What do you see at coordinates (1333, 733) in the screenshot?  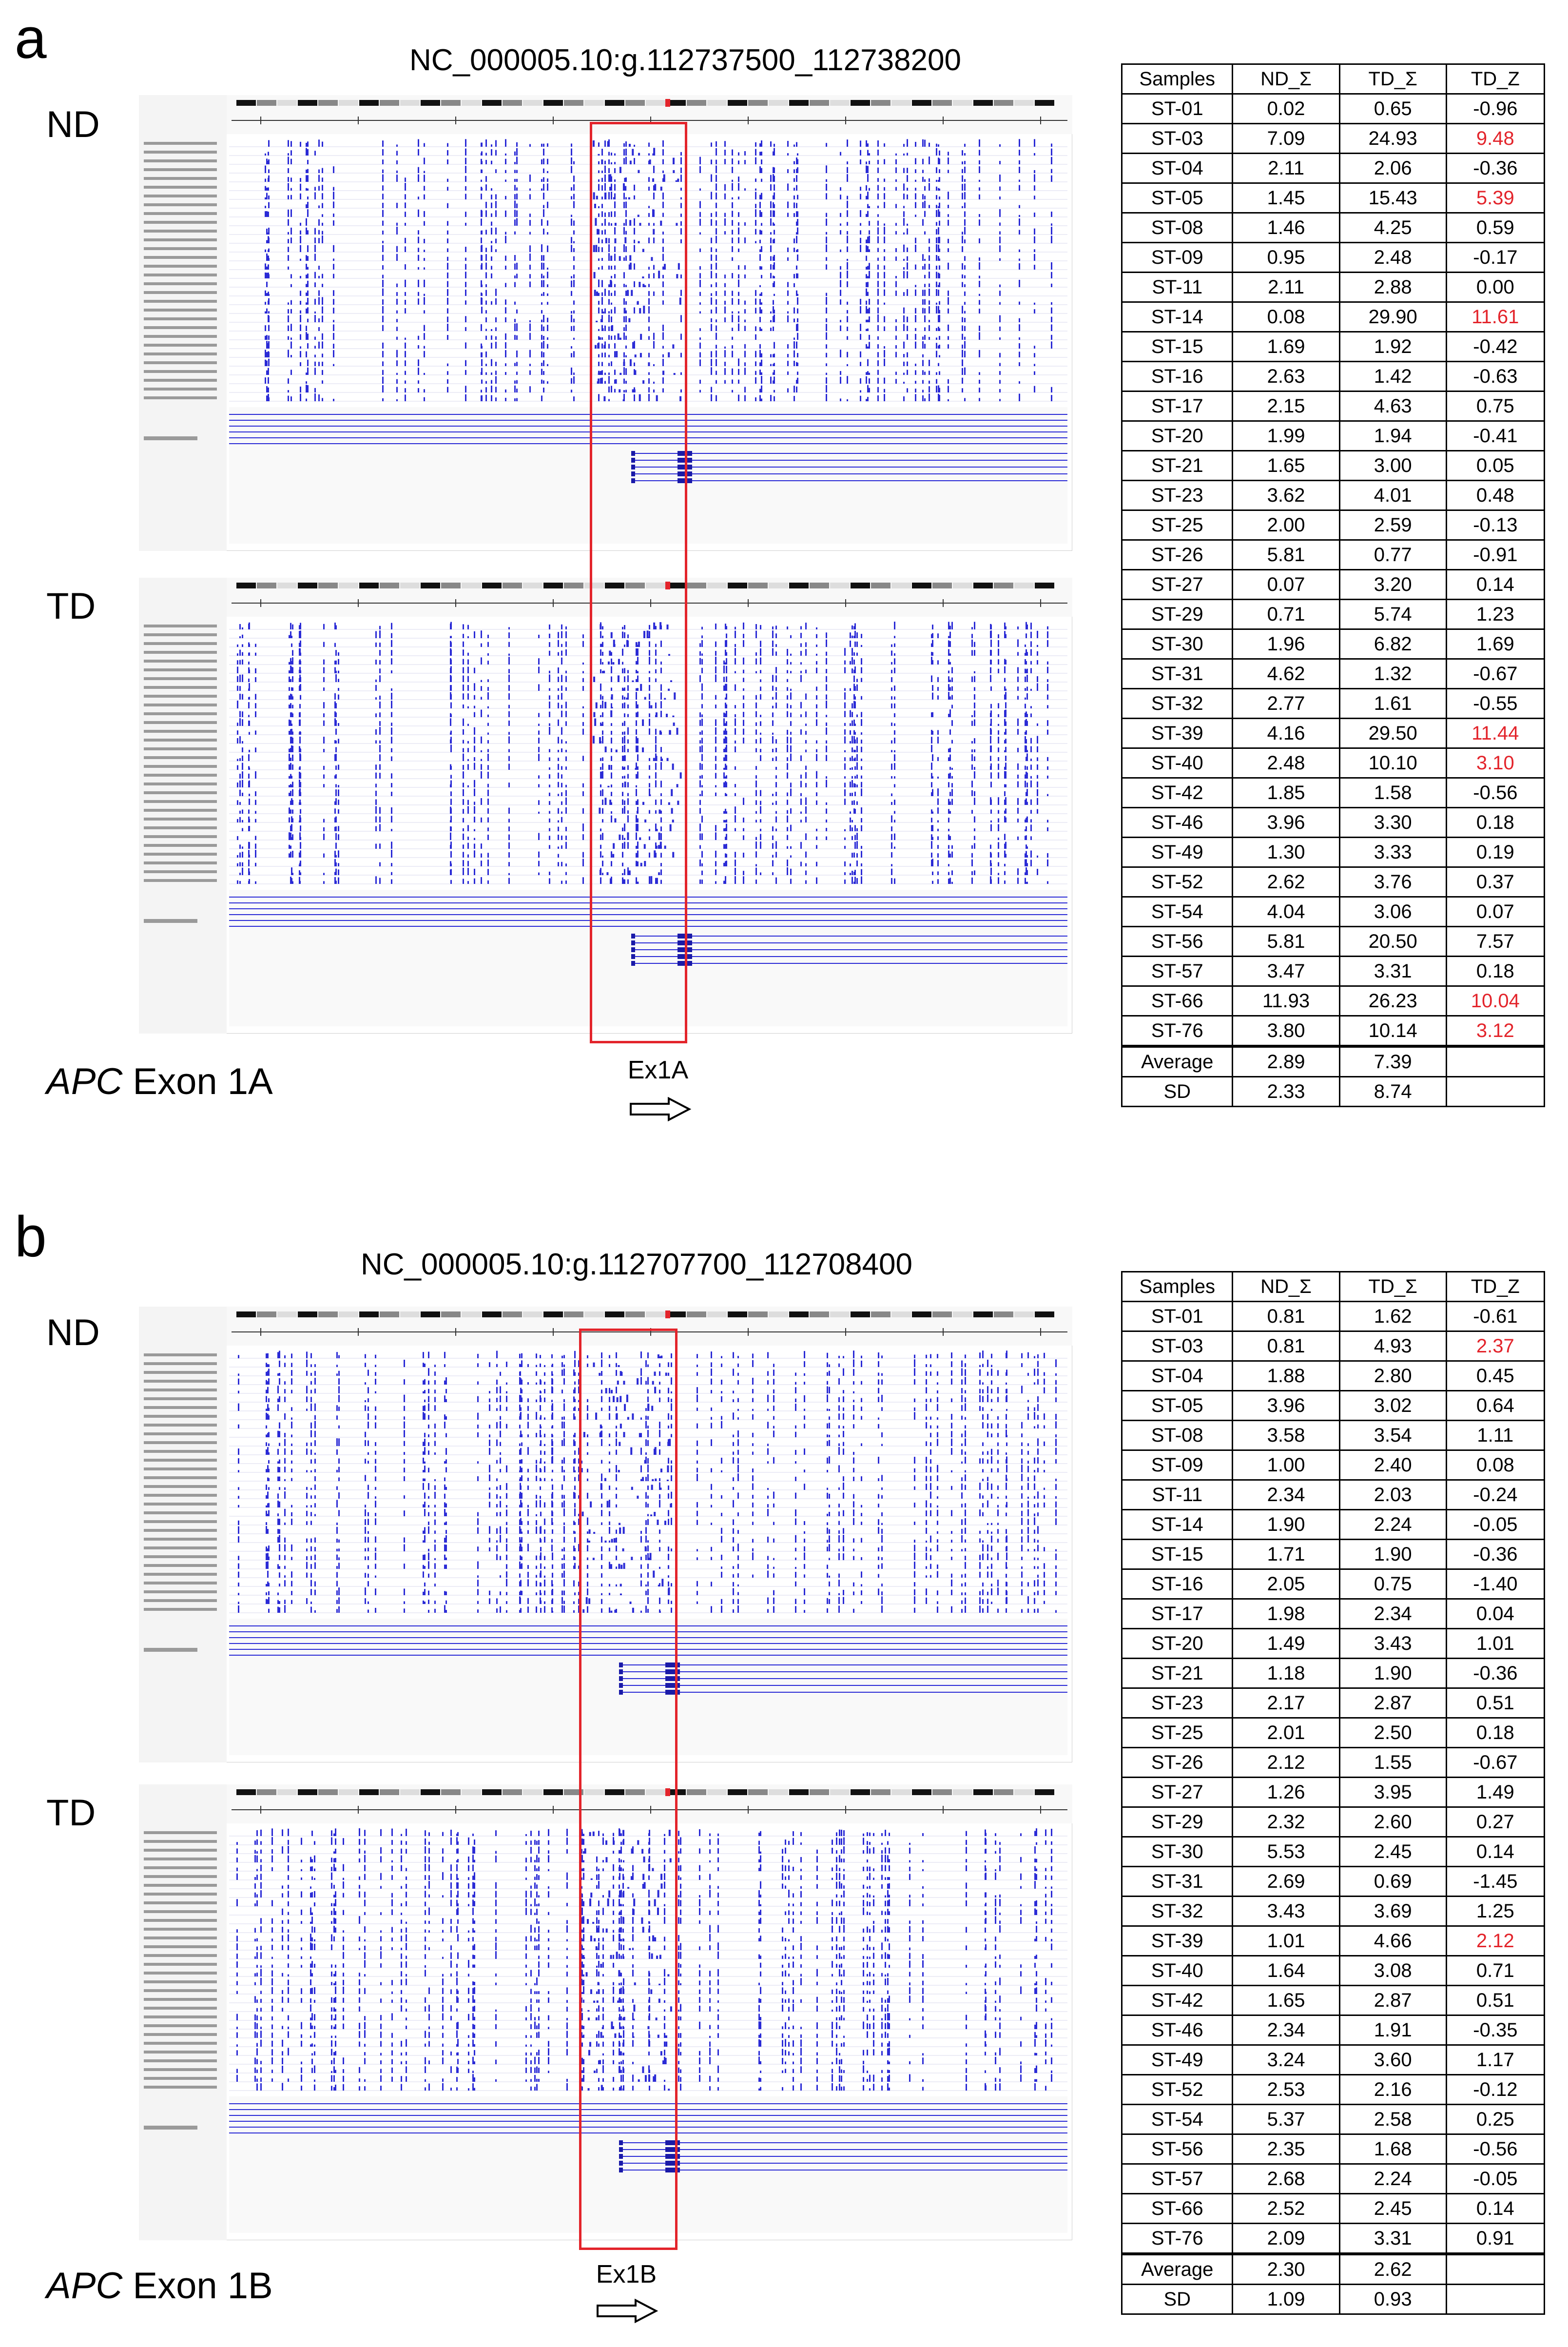 I see `table-row: ST-39 4.16 29.50 11.44` at bounding box center [1333, 733].